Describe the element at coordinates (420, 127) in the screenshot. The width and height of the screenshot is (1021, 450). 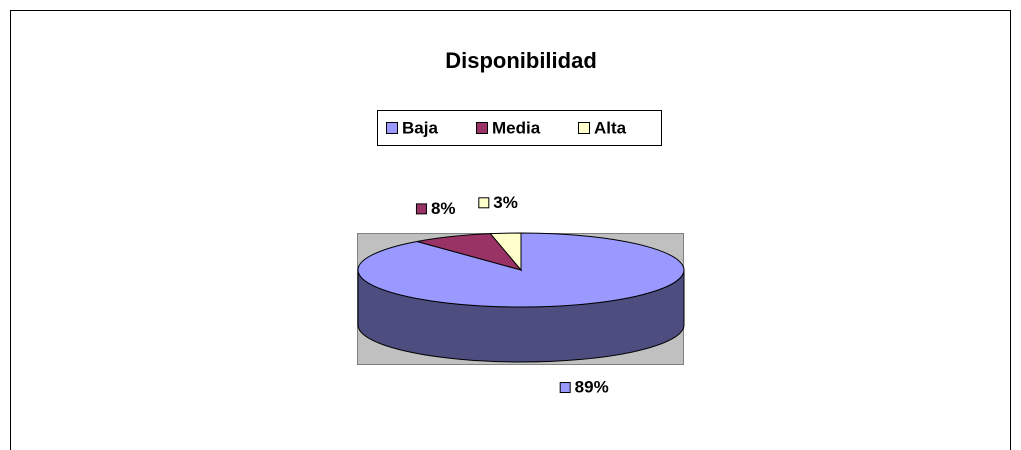
I see `legend-label: Baja` at that location.